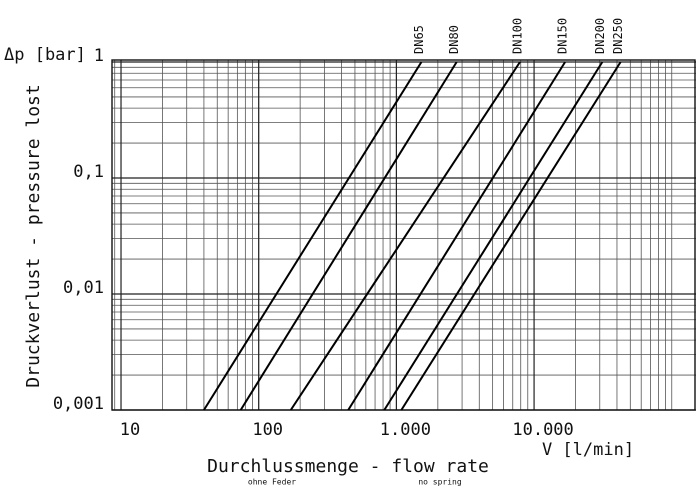 Image resolution: width=696 pixels, height=492 pixels. I want to click on x-unit-label: V [l/min], so click(588, 450).